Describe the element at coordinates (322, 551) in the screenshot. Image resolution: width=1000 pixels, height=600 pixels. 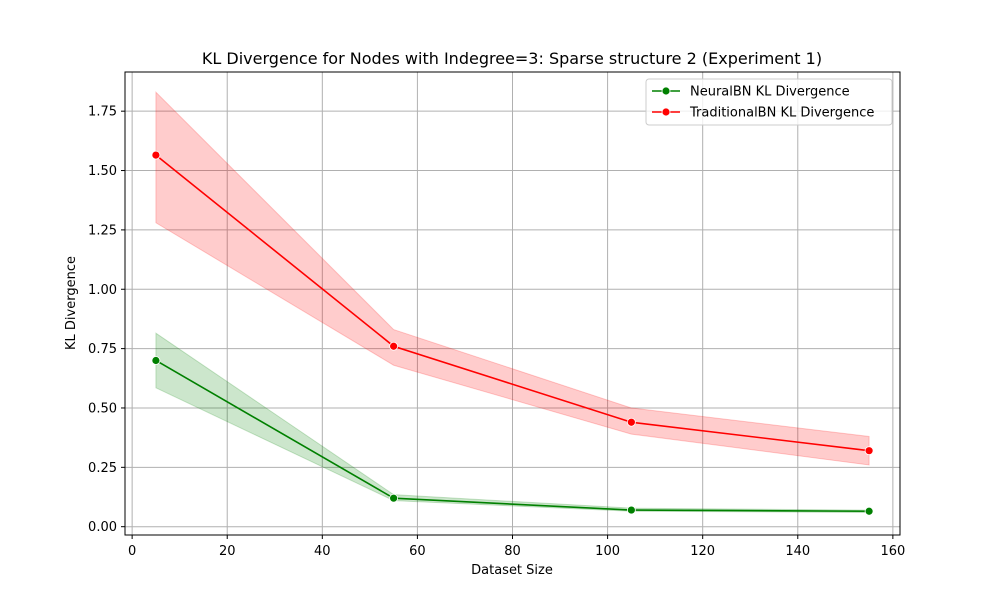
I see `x-tick-label: 40` at that location.